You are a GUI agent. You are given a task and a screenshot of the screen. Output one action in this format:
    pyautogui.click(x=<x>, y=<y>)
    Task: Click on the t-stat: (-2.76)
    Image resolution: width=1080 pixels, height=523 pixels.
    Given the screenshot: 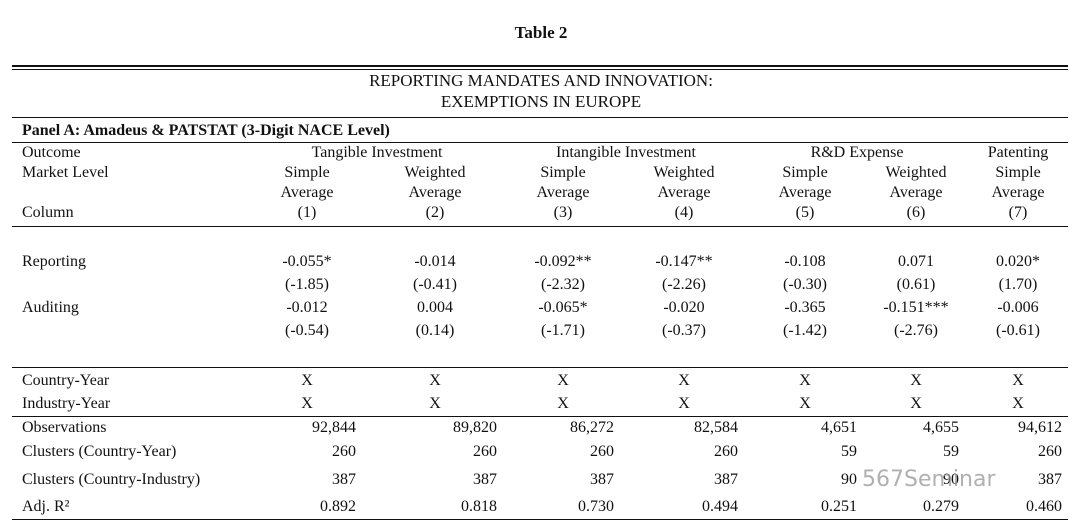 What is the action you would take?
    pyautogui.click(x=916, y=330)
    